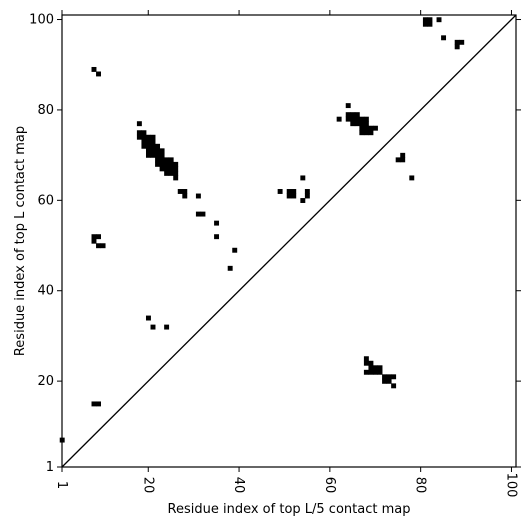 This screenshot has width=531, height=531. What do you see at coordinates (289, 509) in the screenshot?
I see `x-axis-label: Residue index of top L/5 contact map` at bounding box center [289, 509].